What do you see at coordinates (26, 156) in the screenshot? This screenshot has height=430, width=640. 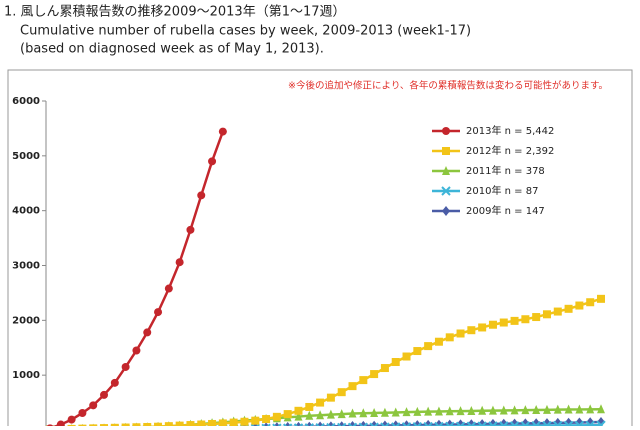 I see `y-tick-label: 5000` at bounding box center [26, 156].